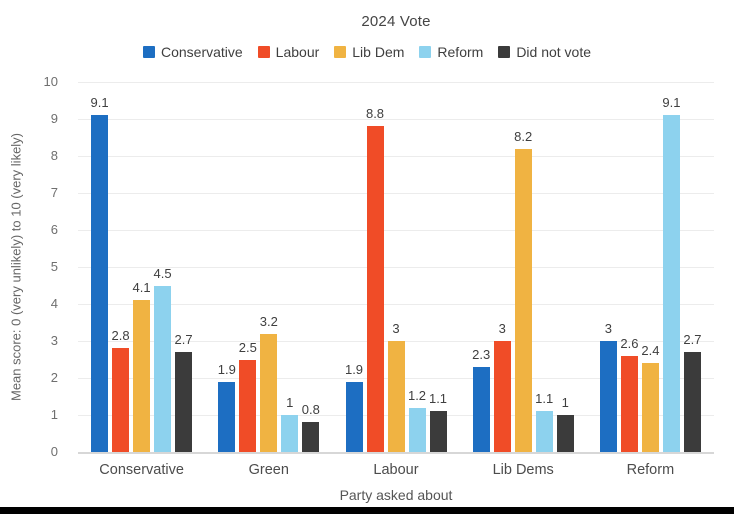 The image size is (734, 514). What do you see at coordinates (310, 410) in the screenshot?
I see `bar-value-label: 0.8` at bounding box center [310, 410].